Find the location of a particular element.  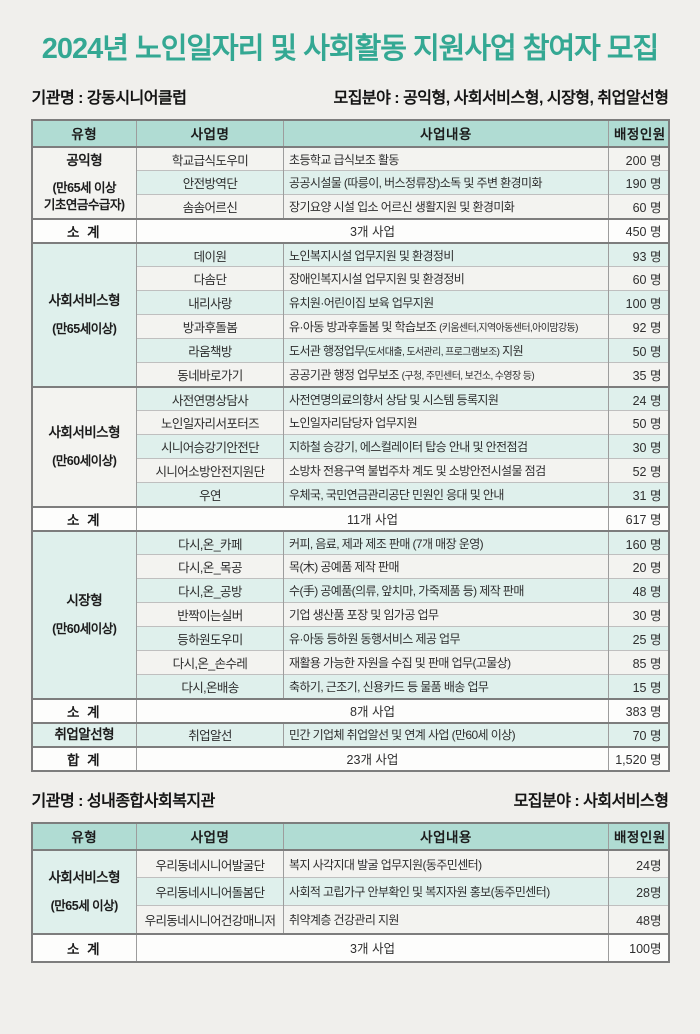

program-row: 내리사랑 유치원·어린이집 보육 업무지원 100 명 is located at coordinates (350, 302).